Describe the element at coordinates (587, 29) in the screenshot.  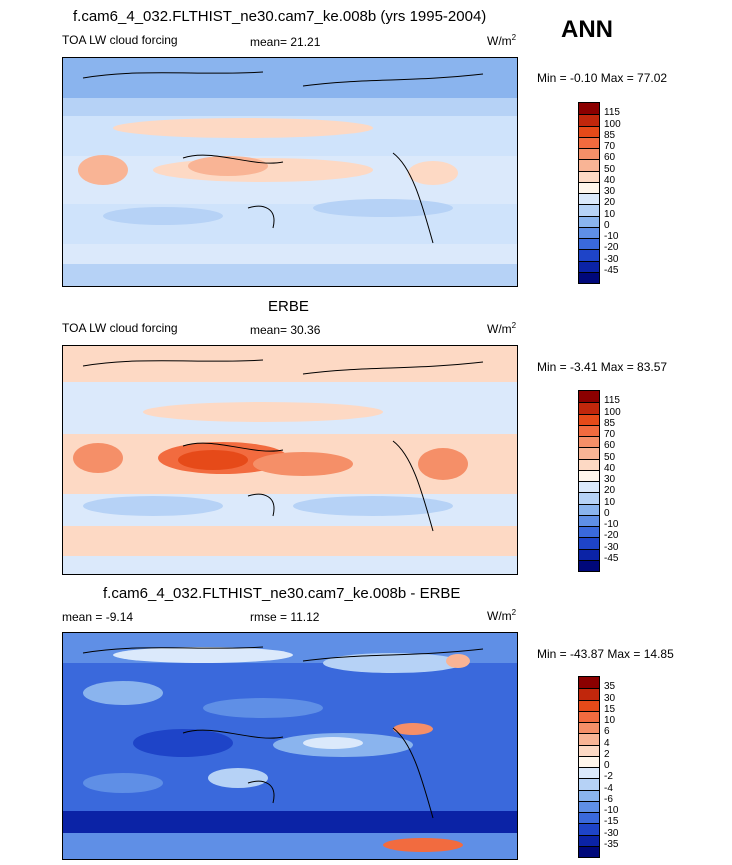
I see `season-label: ANN` at that location.